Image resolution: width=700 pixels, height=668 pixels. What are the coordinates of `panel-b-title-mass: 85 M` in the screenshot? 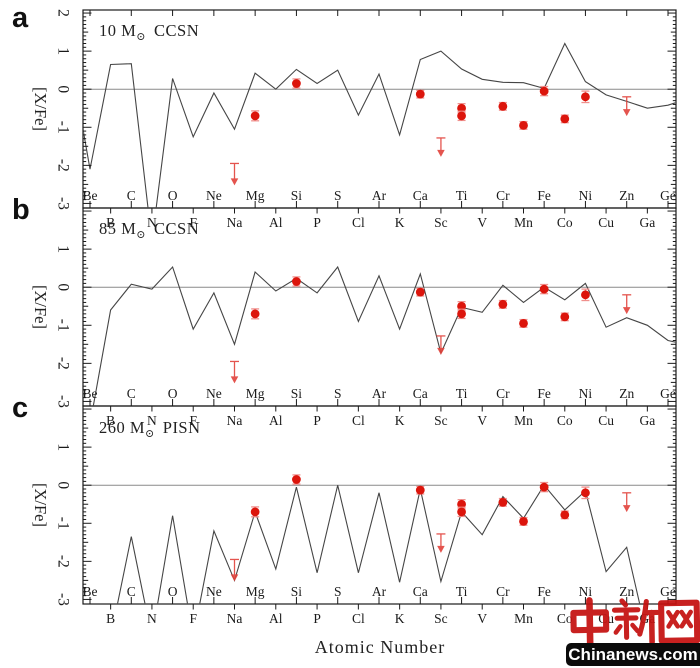 It's located at (118, 228).